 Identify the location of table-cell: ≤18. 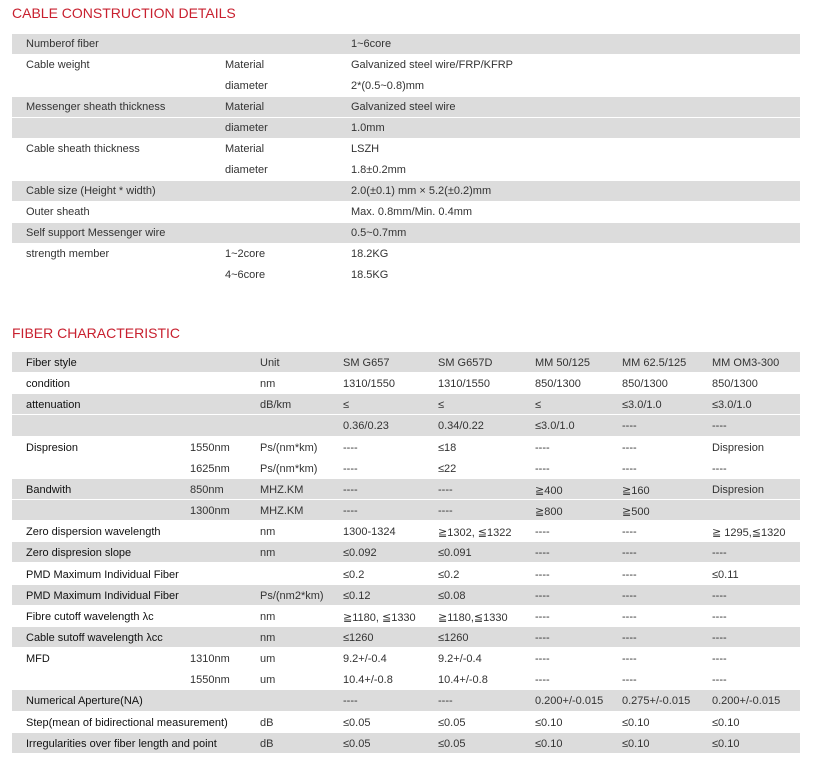
(447, 447).